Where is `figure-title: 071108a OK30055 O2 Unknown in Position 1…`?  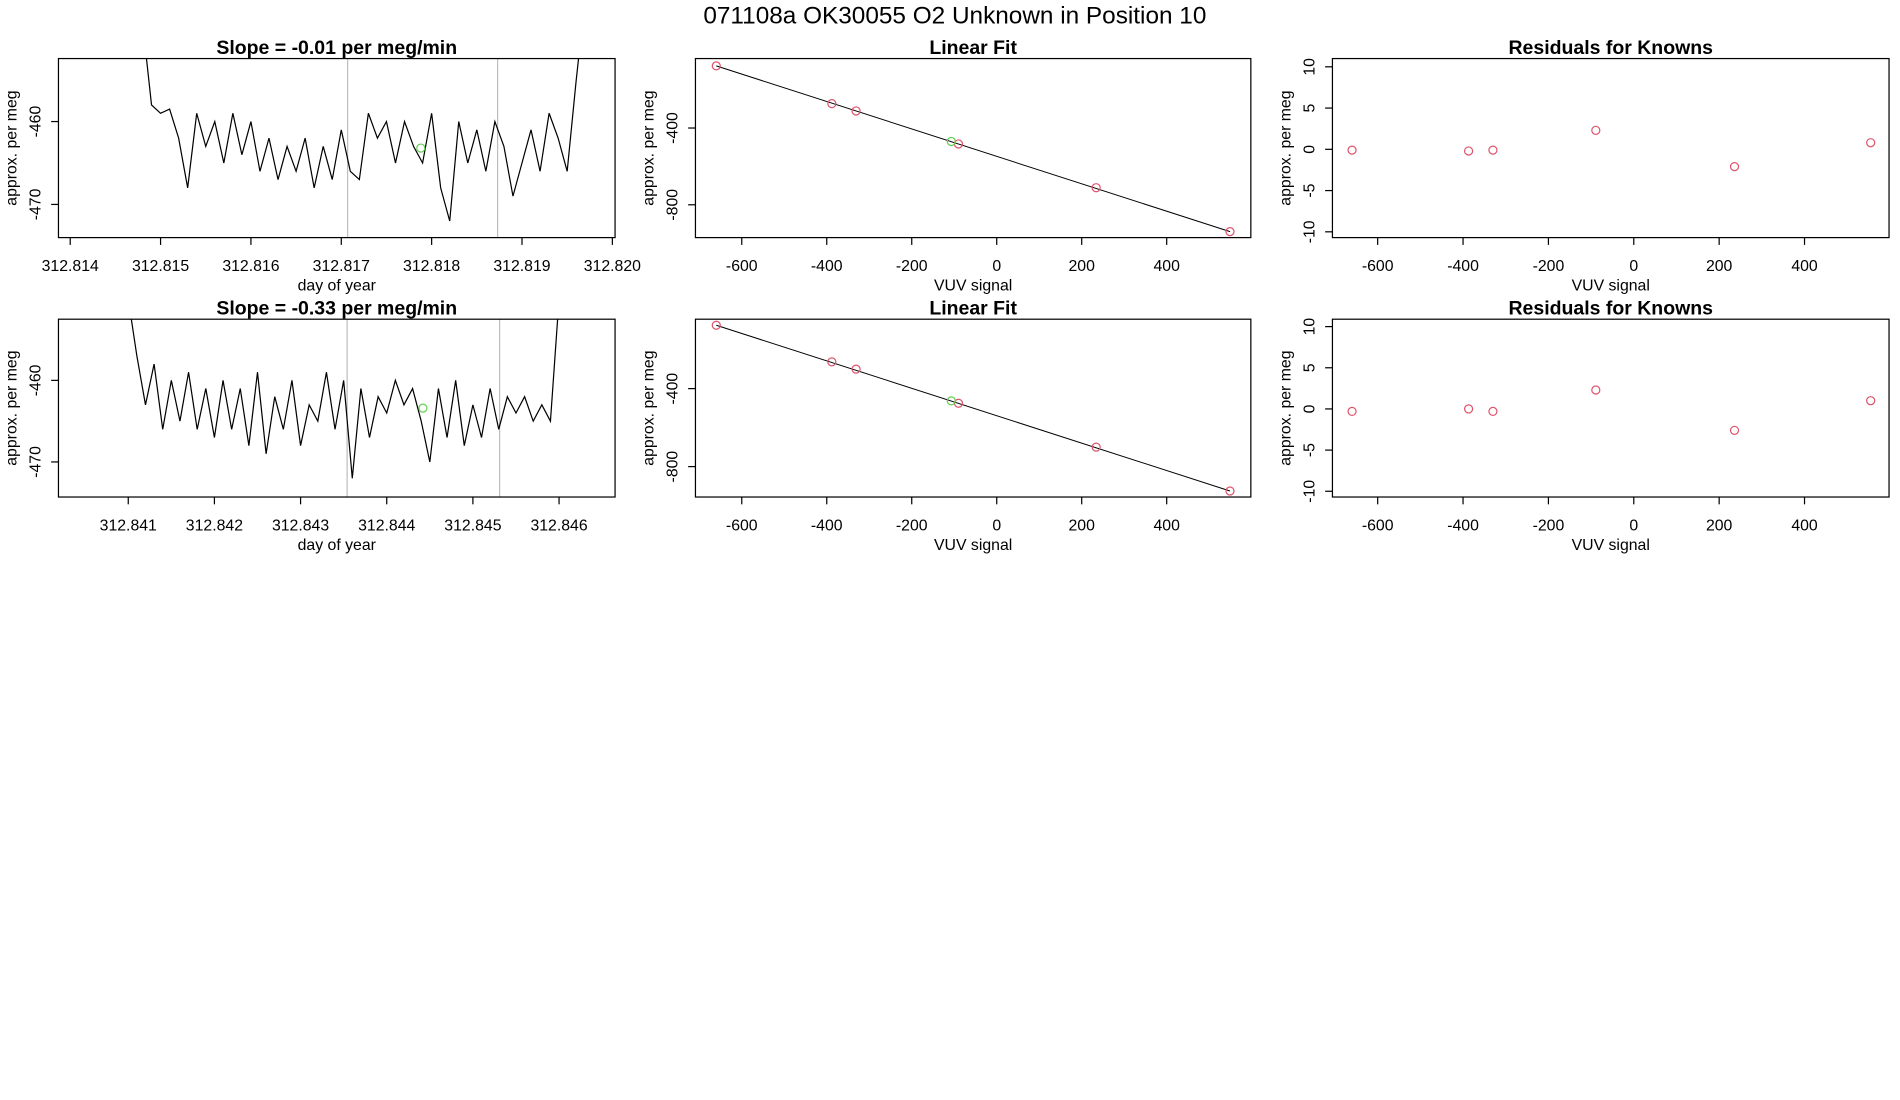 figure-title: 071108a OK30055 O2 Unknown in Position 1… is located at coordinates (954, 16).